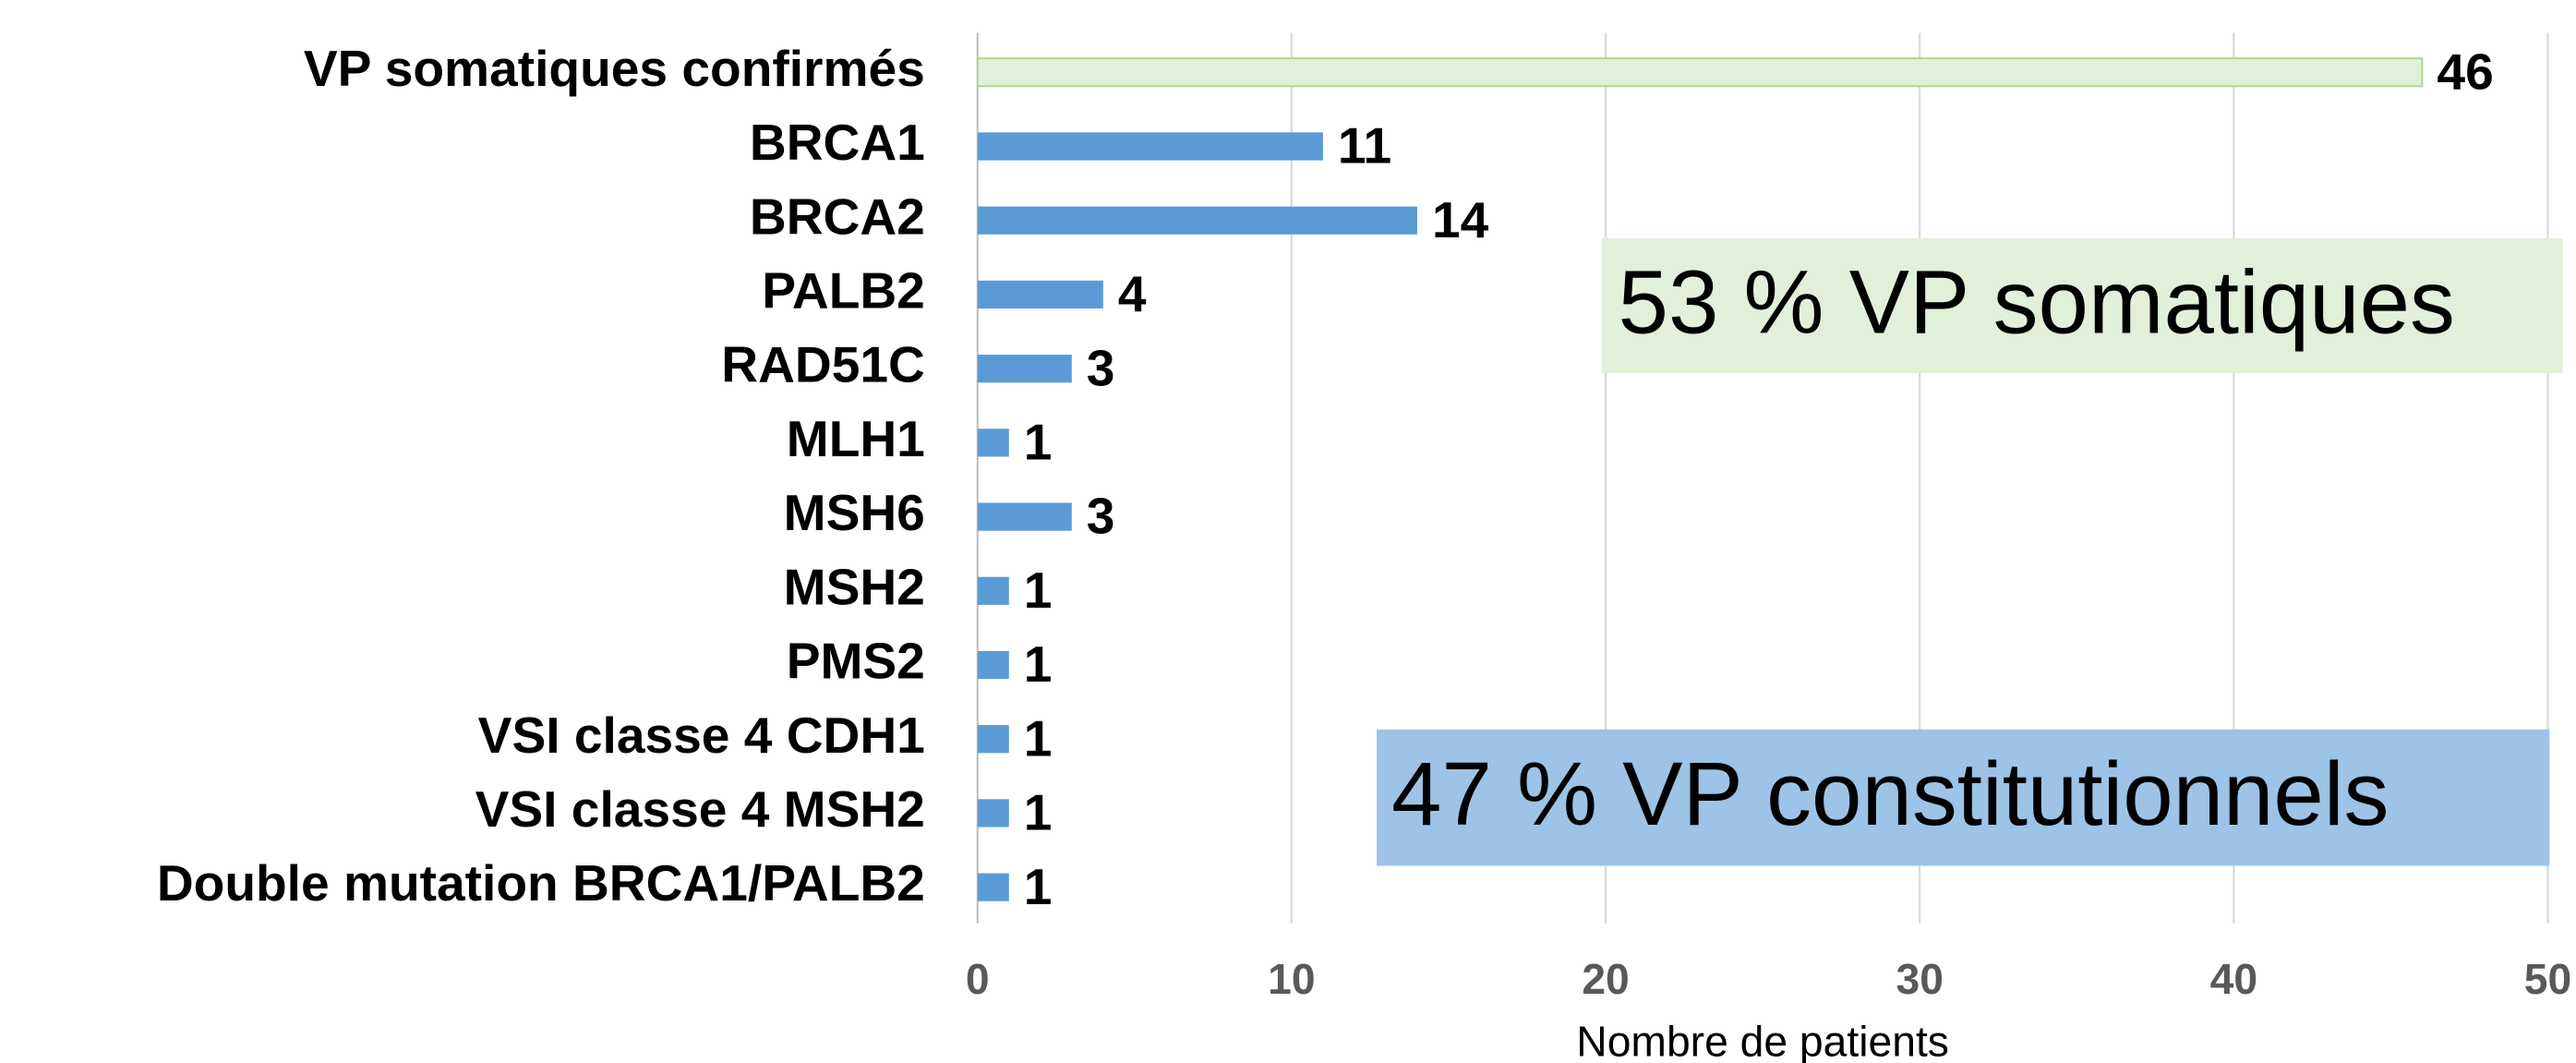 Image resolution: width=2576 pixels, height=1063 pixels. Describe the element at coordinates (856, 438) in the screenshot. I see `y-tick-label: MLH1` at that location.